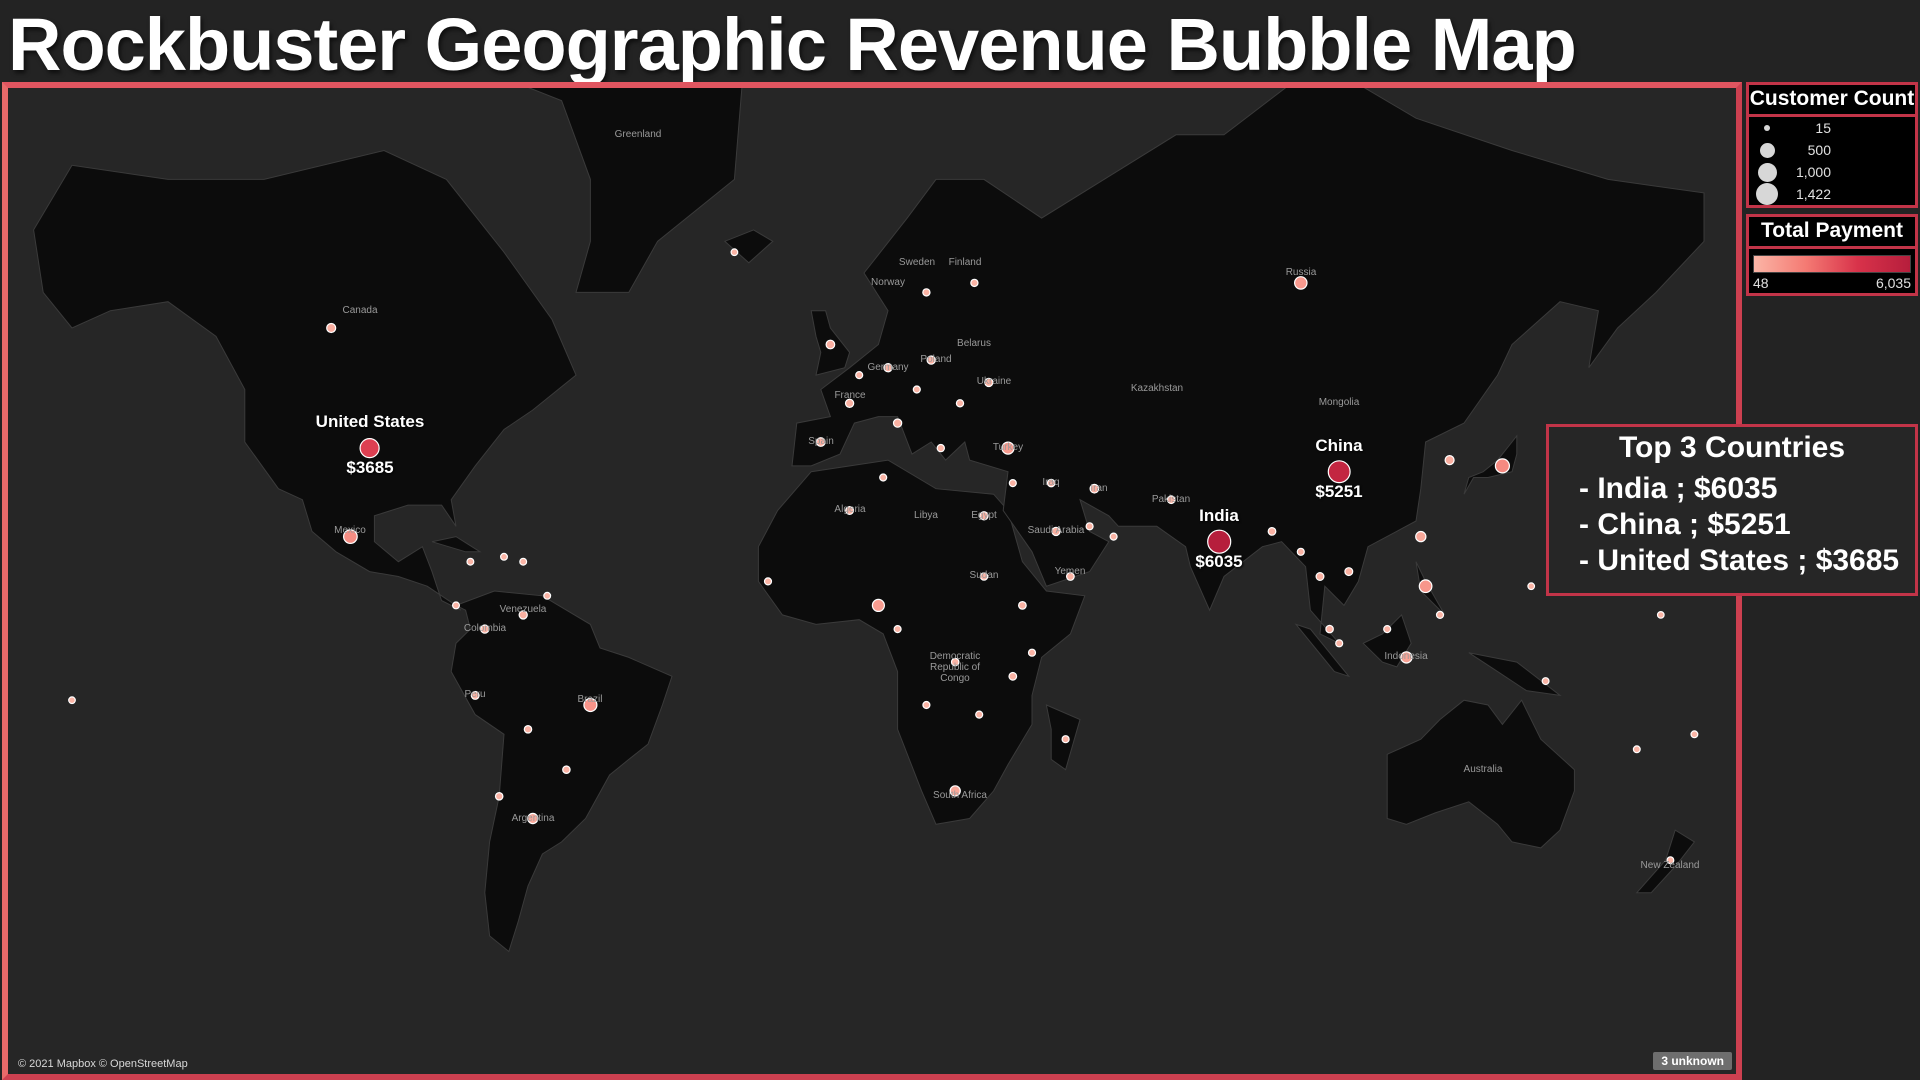  I want to click on bubble-value-label: $6035, so click(1219, 561).